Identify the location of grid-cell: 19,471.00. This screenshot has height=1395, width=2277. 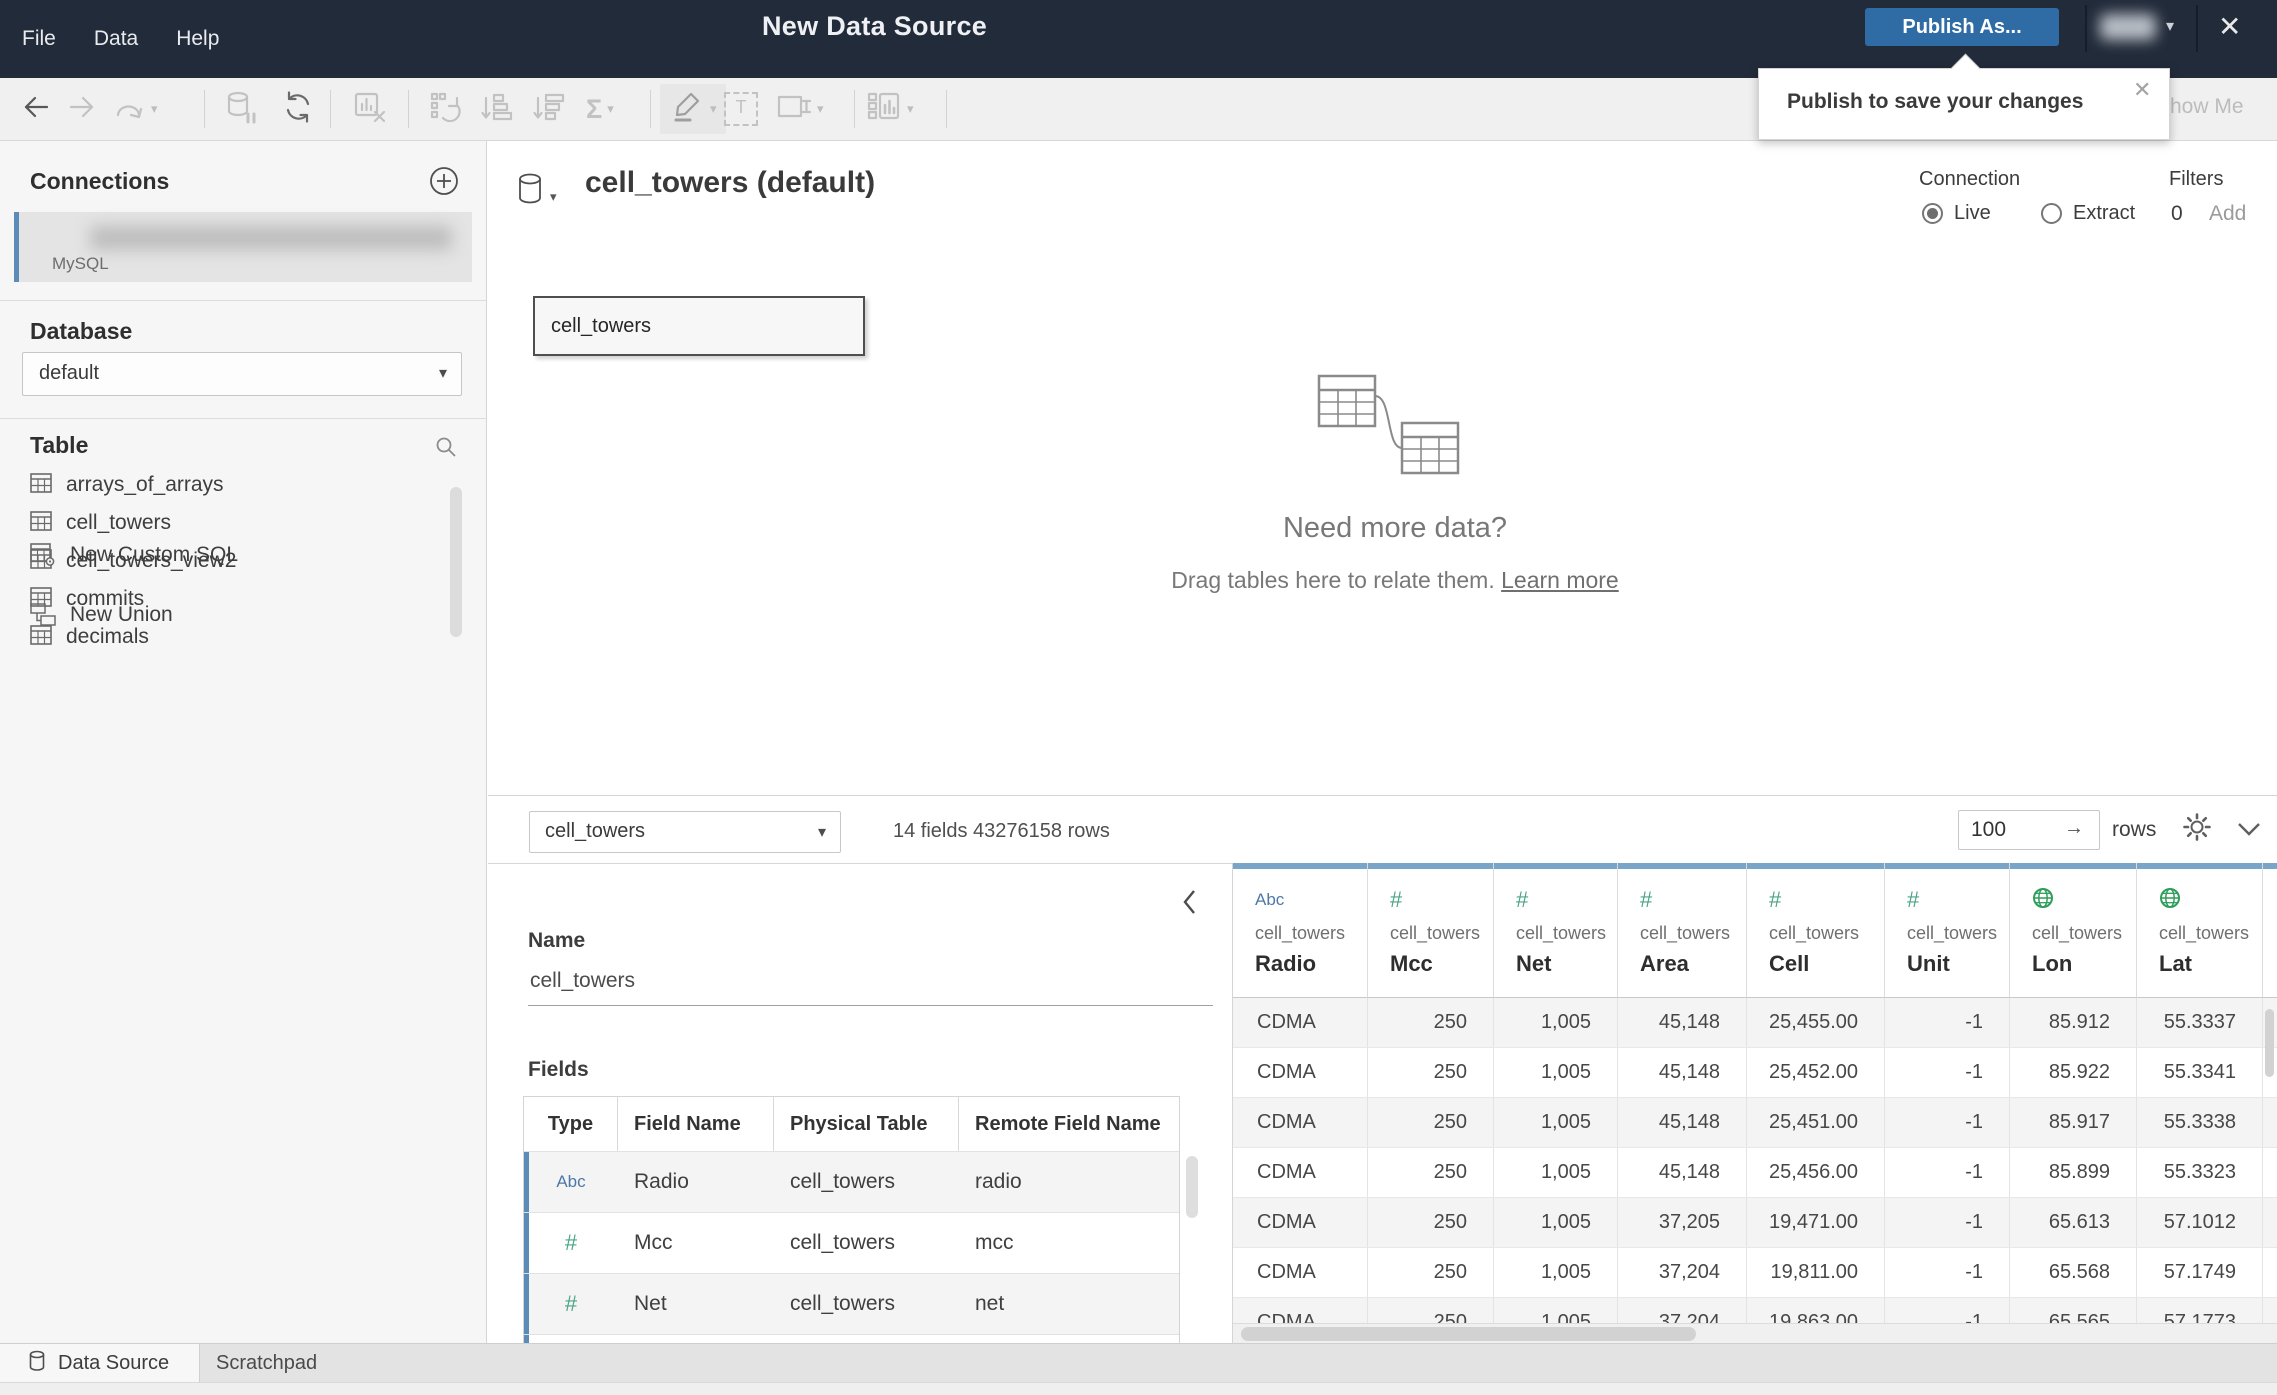
(1816, 1222).